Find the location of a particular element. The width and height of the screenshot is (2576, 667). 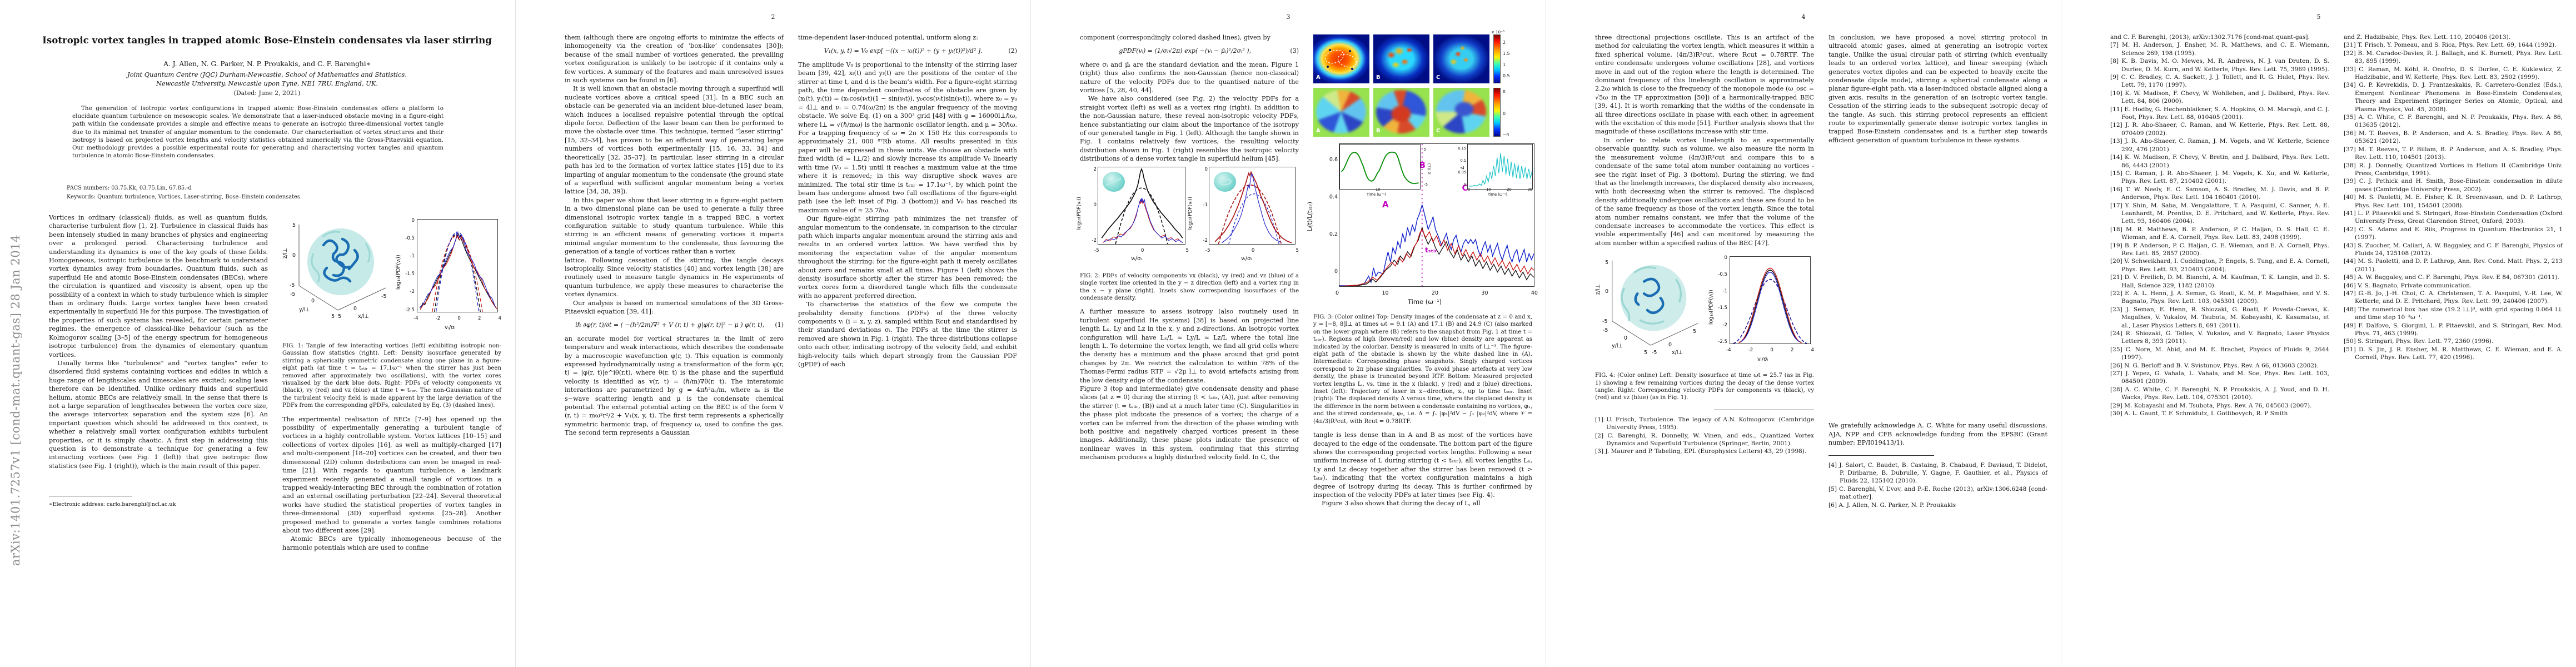

fig3-insetR-xlabel: Time (ω⁻¹) is located at coordinates (1498, 194).